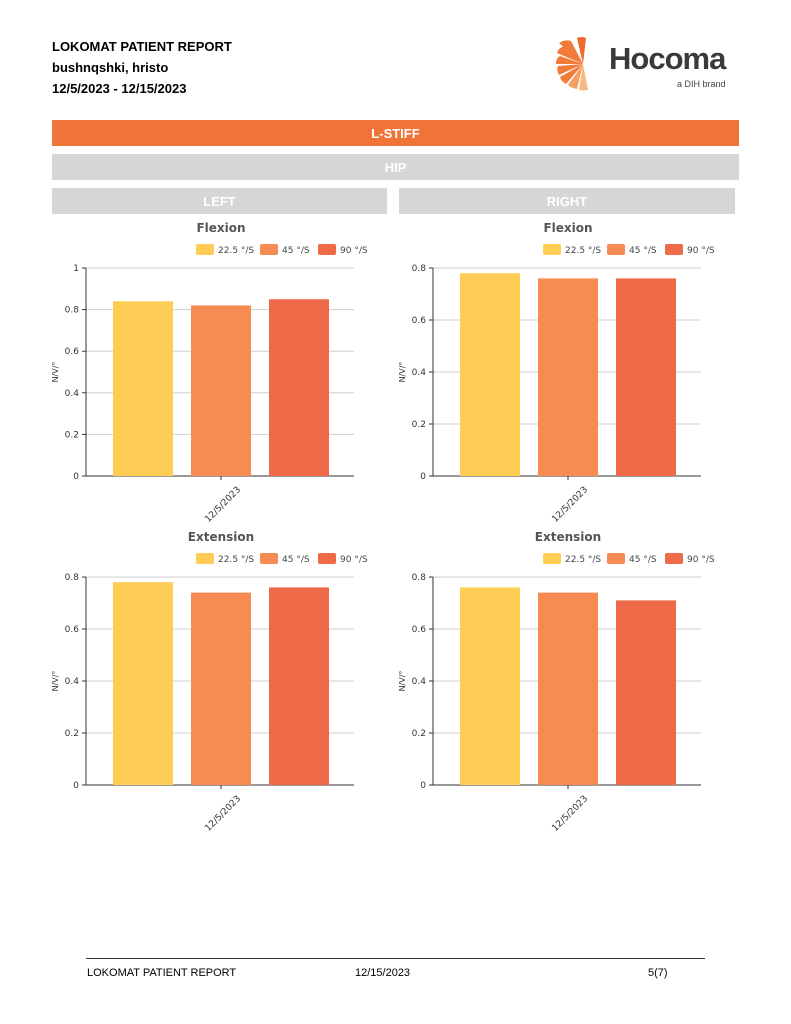  What do you see at coordinates (395, 167) in the screenshot?
I see `joint-banner: HIP` at bounding box center [395, 167].